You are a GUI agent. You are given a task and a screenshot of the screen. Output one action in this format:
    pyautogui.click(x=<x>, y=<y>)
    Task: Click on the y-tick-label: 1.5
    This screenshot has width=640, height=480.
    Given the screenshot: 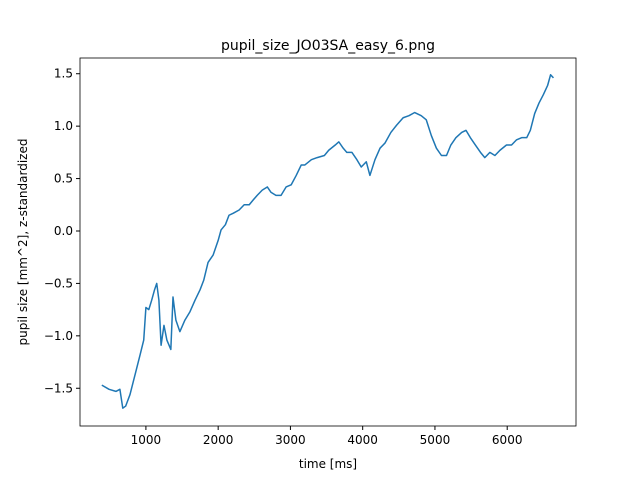 What is the action you would take?
    pyautogui.click(x=63, y=74)
    